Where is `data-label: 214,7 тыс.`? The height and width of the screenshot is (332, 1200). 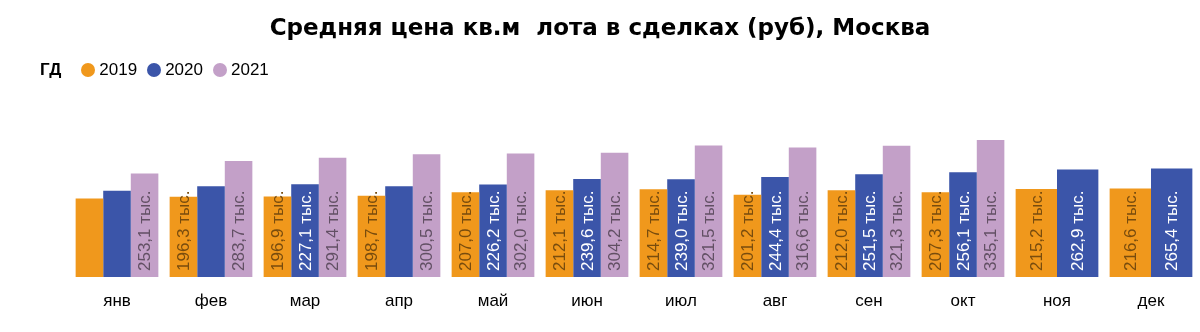
data-label: 214,7 тыс. is located at coordinates (654, 230).